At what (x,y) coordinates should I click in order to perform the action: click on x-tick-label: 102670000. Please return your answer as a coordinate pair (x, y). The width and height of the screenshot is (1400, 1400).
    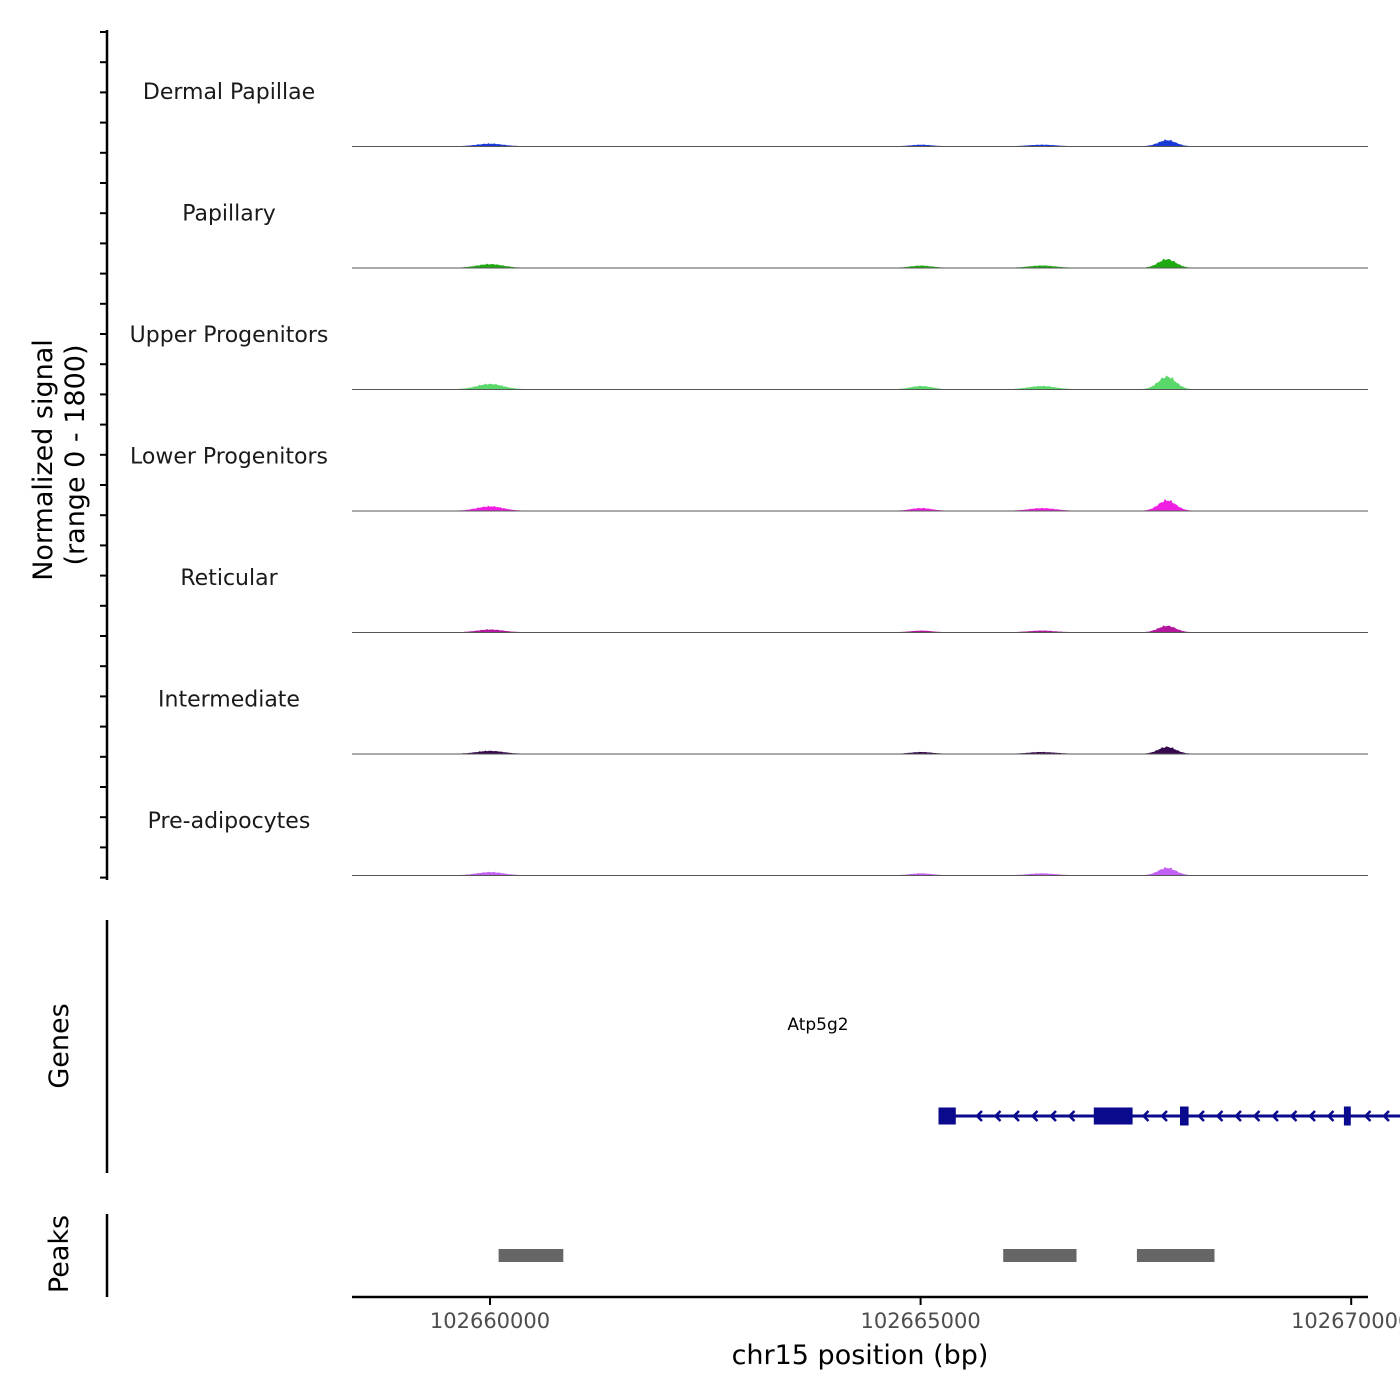
    Looking at the image, I should click on (1345, 1321).